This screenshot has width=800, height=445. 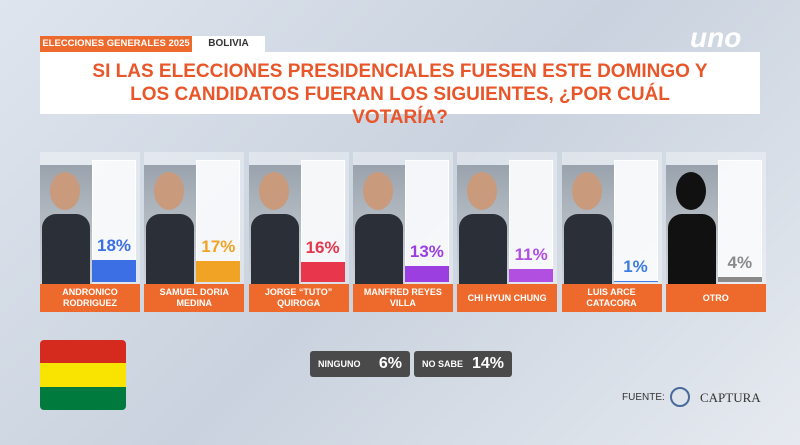 What do you see at coordinates (339, 364) in the screenshot?
I see `extra-label: NINGUNO` at bounding box center [339, 364].